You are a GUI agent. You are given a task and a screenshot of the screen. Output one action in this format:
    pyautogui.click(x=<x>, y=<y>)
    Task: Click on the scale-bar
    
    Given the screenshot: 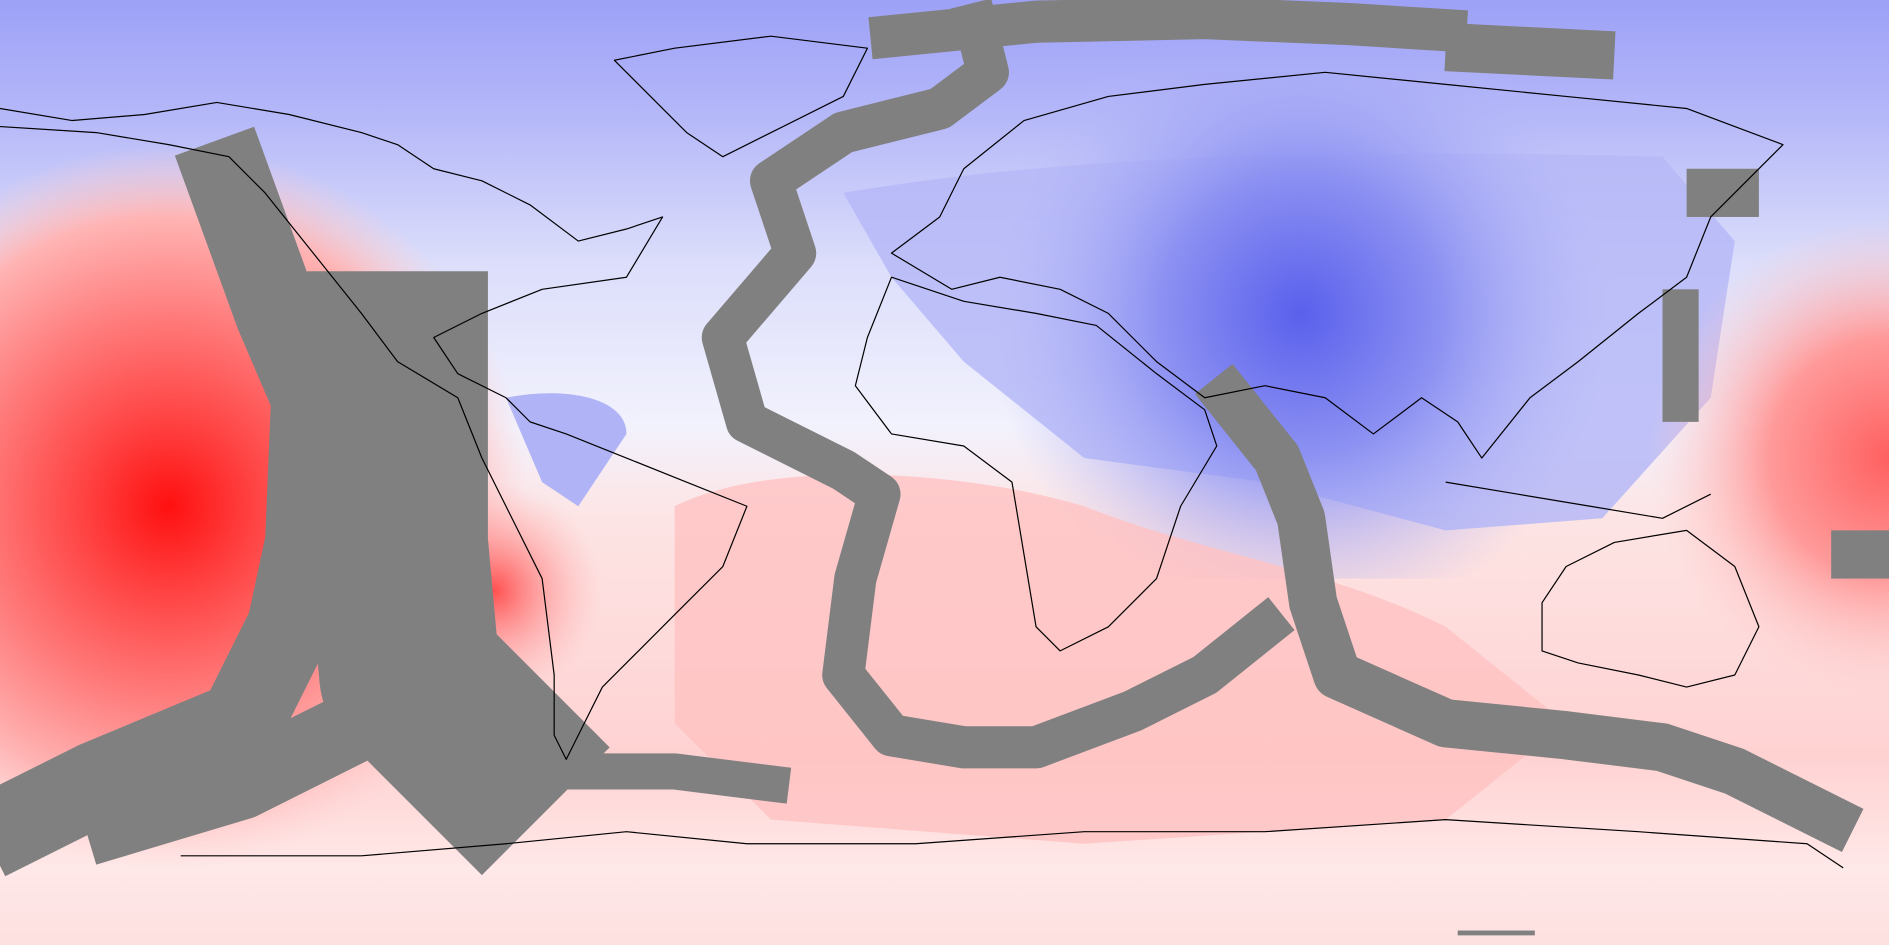 What is the action you would take?
    pyautogui.click(x=1496, y=933)
    